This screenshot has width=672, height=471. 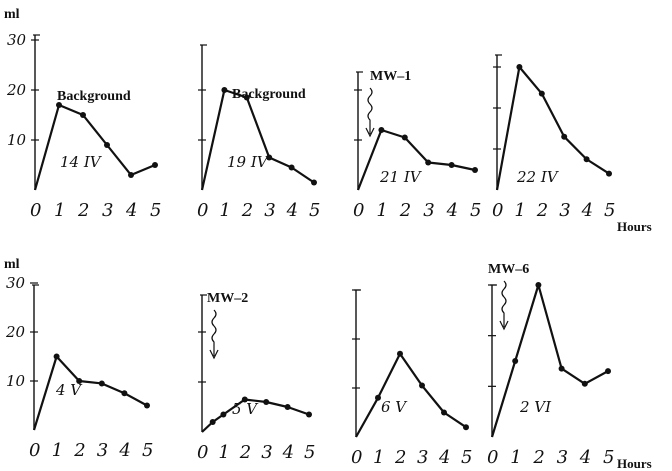 I want to click on date-label: 22 IV, so click(x=538, y=177).